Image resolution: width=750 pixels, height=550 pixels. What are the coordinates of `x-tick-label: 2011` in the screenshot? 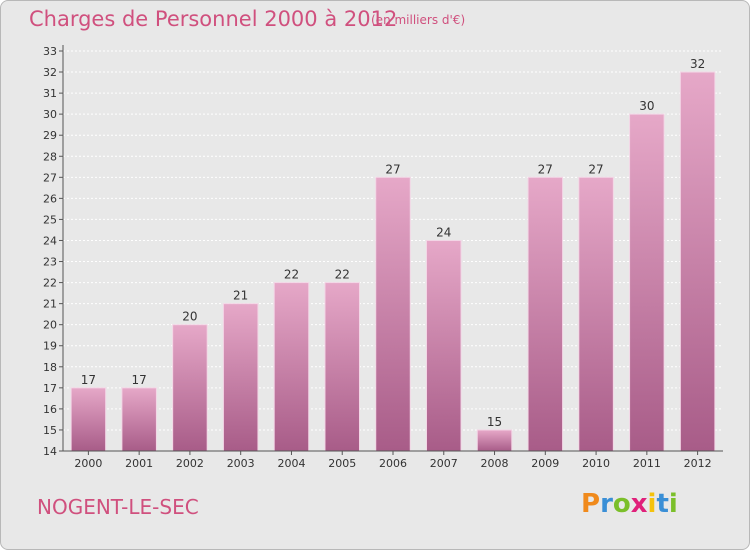 It's located at (647, 463).